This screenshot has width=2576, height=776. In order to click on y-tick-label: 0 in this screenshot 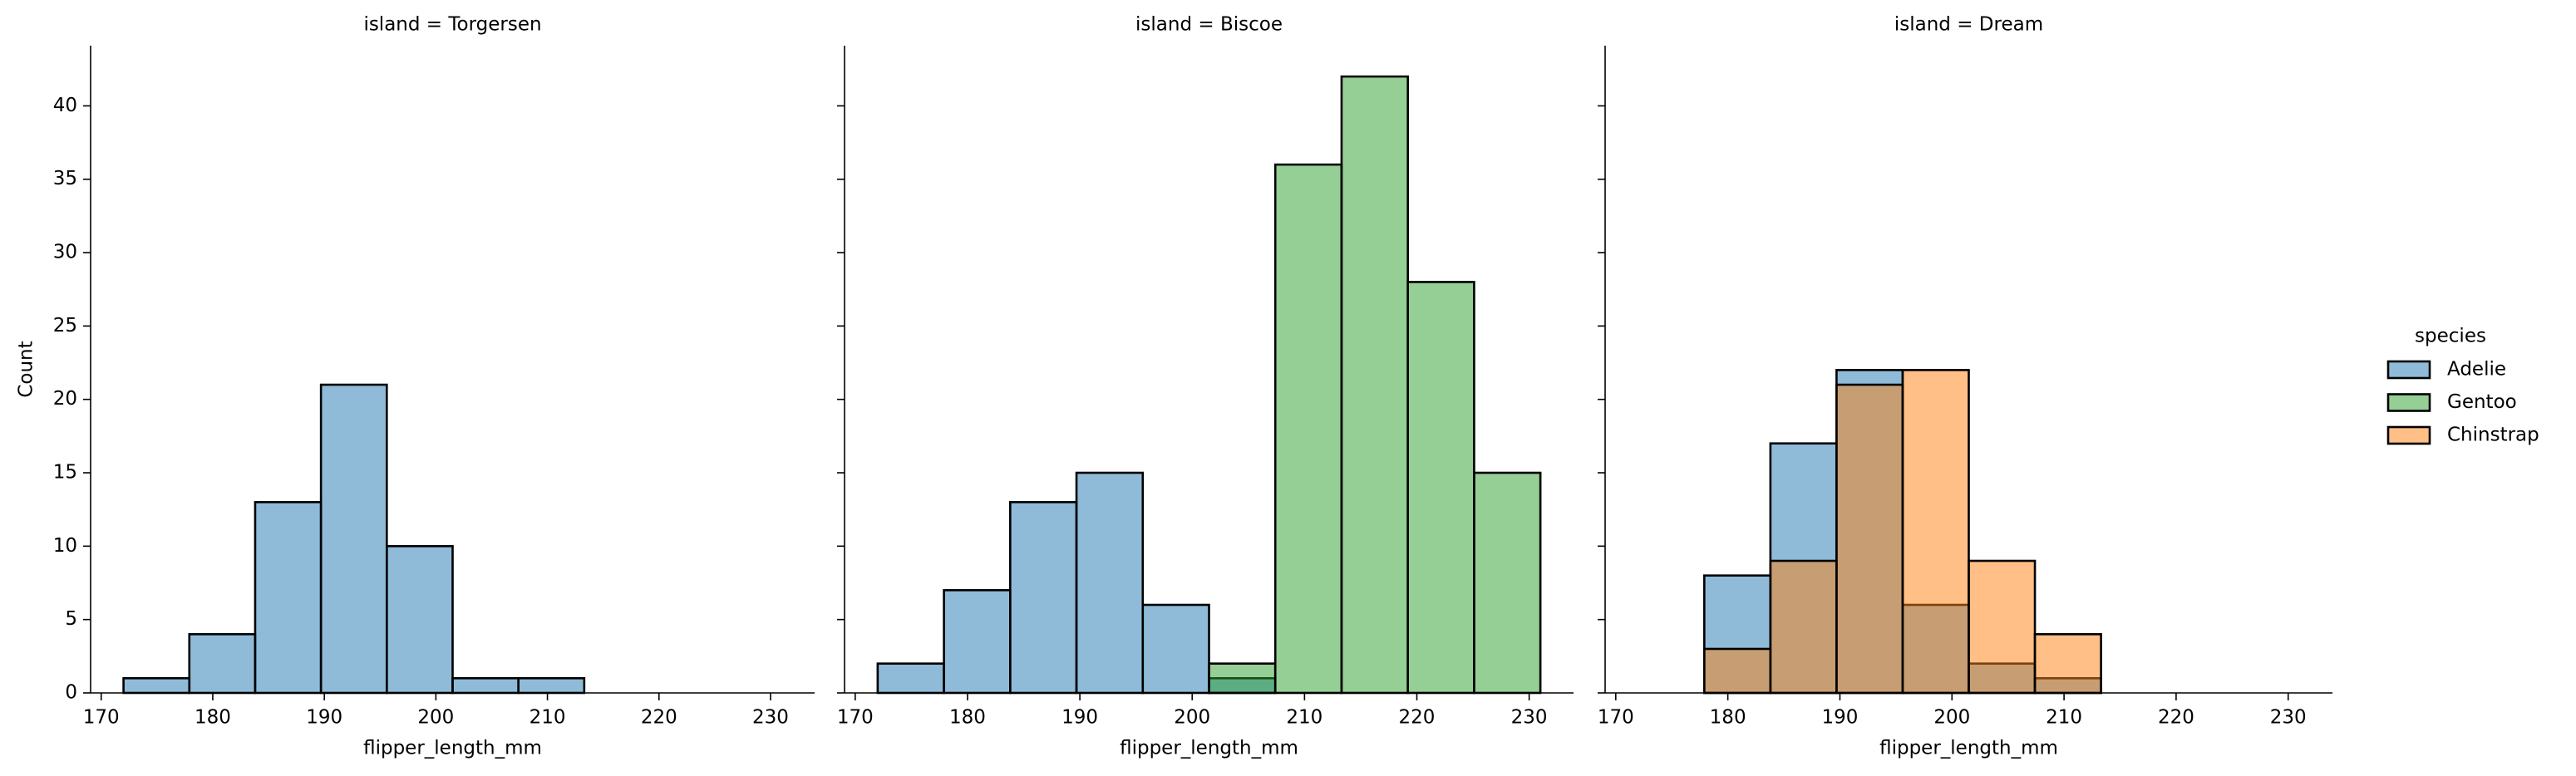, I will do `click(71, 693)`.